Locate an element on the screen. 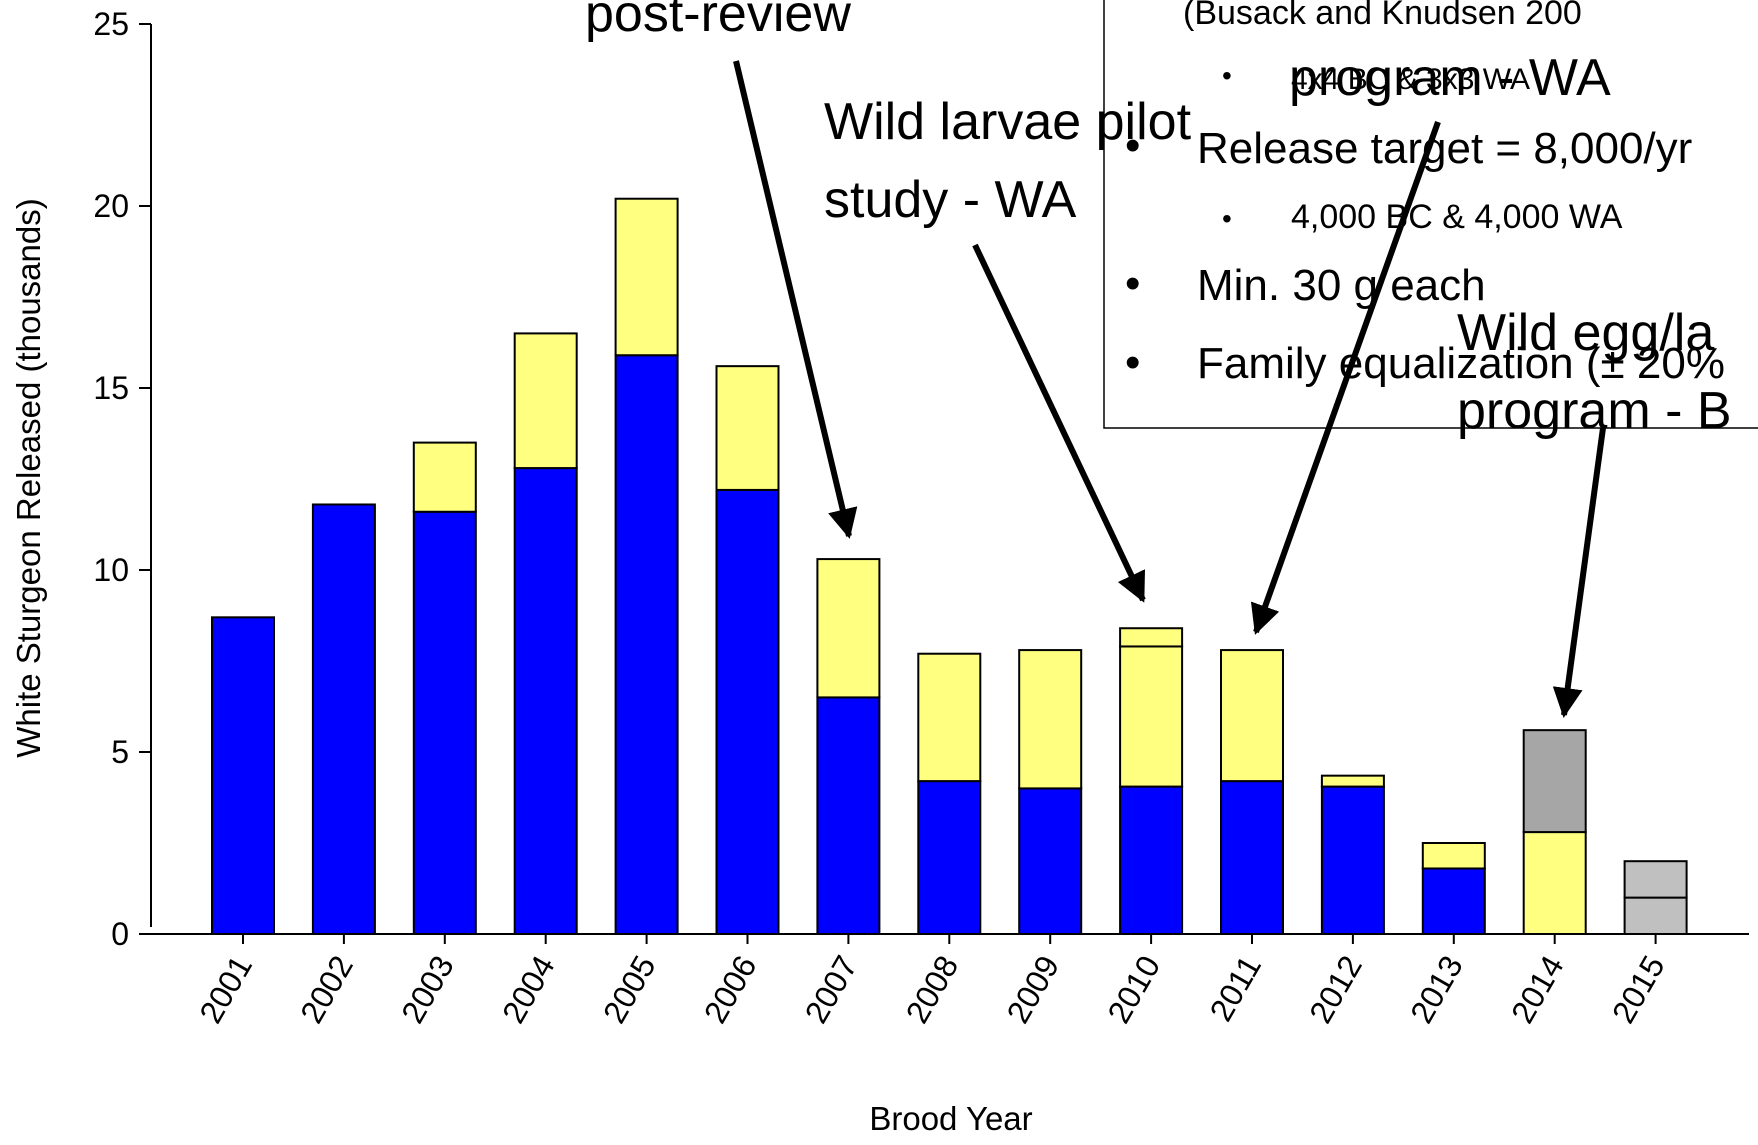  annotation: Wild egg/la is located at coordinates (1585, 333).